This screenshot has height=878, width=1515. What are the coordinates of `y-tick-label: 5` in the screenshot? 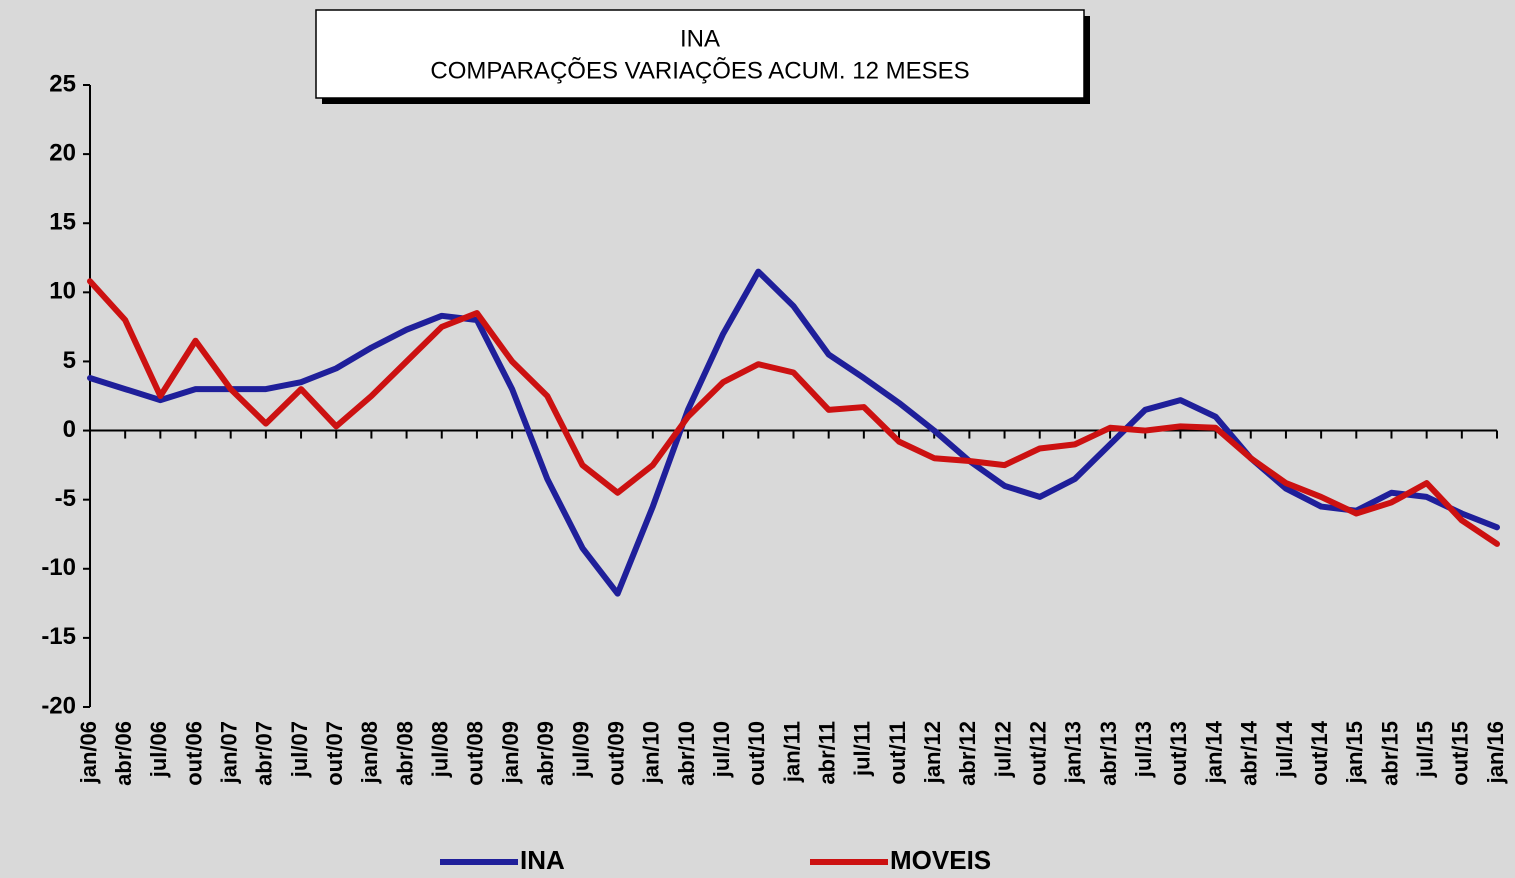 It's located at (69, 360).